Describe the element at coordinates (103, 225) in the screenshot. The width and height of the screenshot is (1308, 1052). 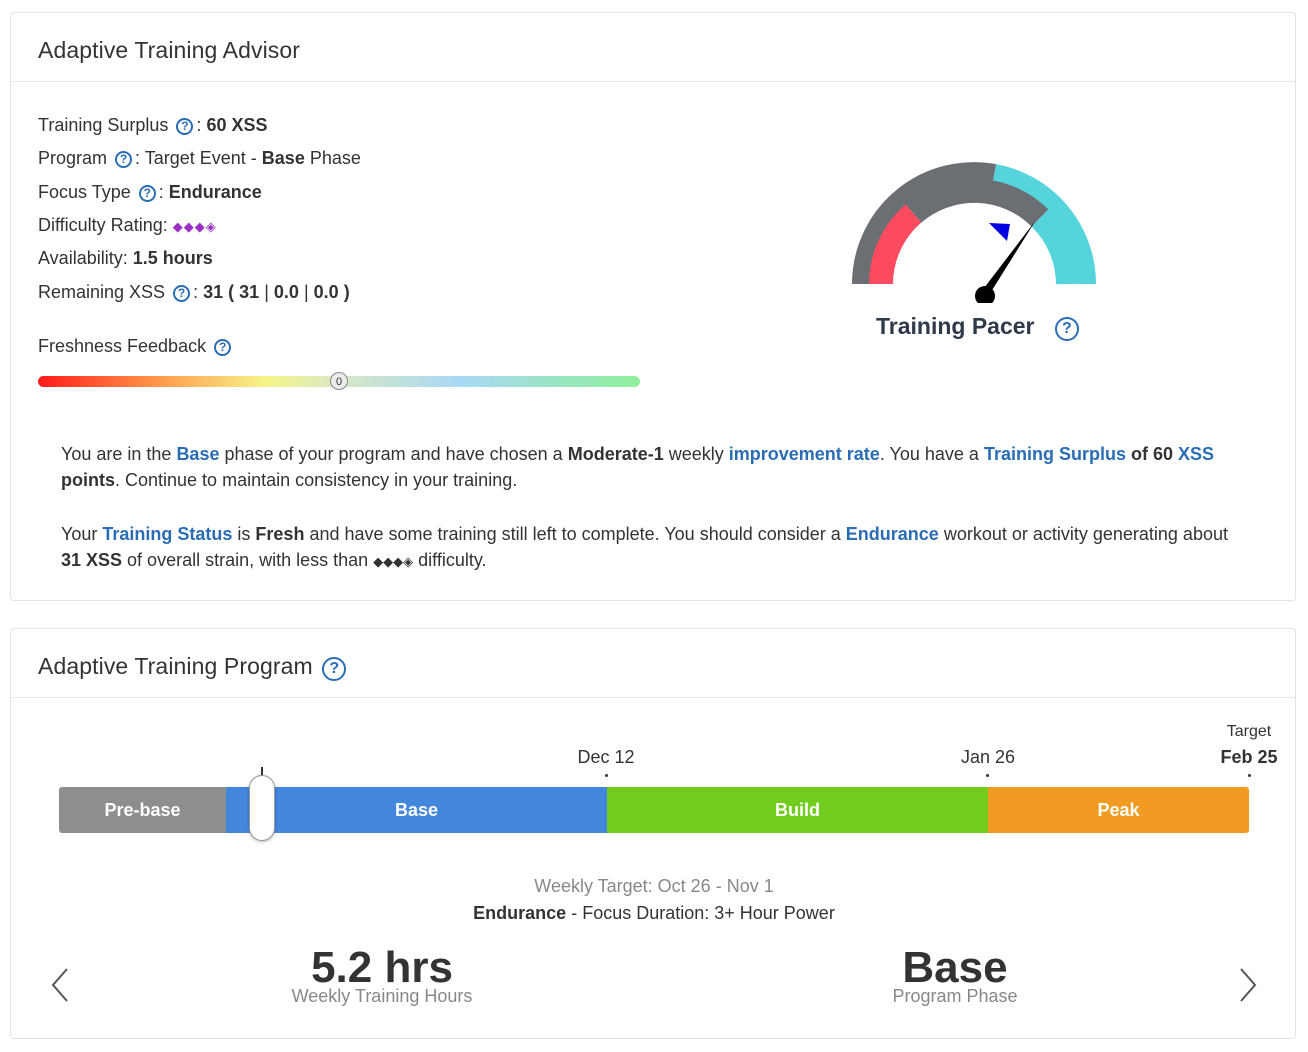
I see `difficulty-label: Difficulty Rating:` at that location.